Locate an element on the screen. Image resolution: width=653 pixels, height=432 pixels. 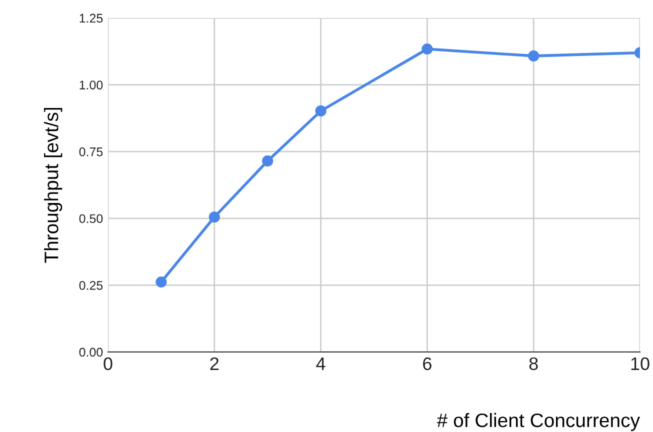
x-tick-label: 4 is located at coordinates (321, 364).